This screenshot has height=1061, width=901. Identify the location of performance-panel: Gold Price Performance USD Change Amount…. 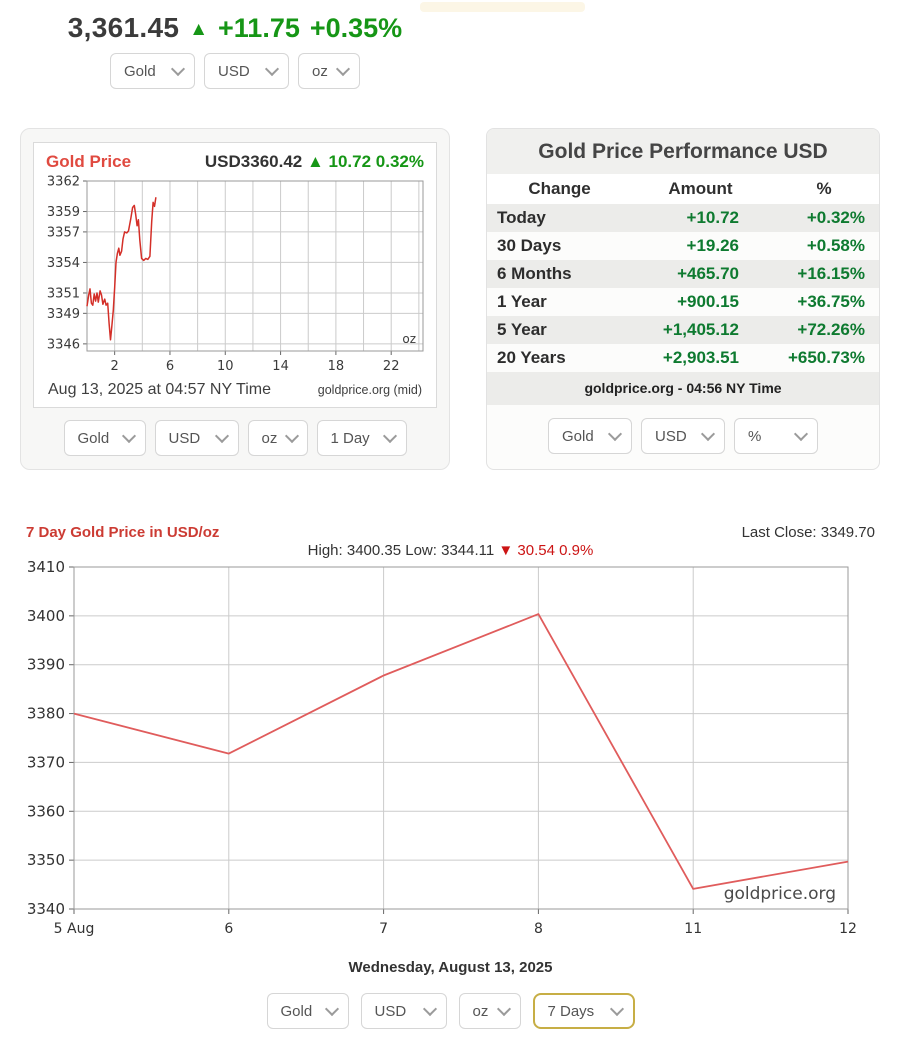
(683, 299).